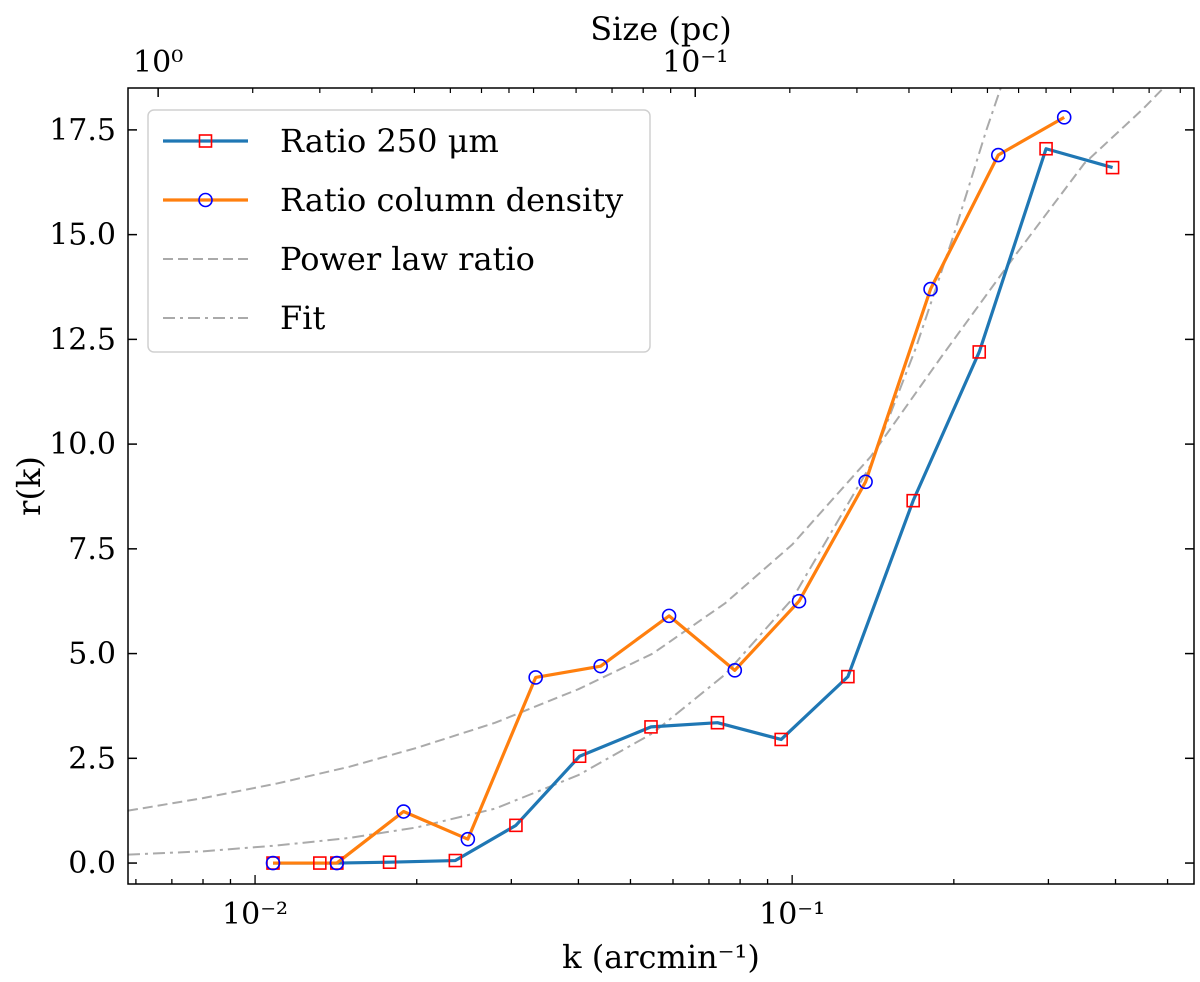 This screenshot has width=1200, height=982. Describe the element at coordinates (92, 863) in the screenshot. I see `y-tick-label: 0.0` at that location.